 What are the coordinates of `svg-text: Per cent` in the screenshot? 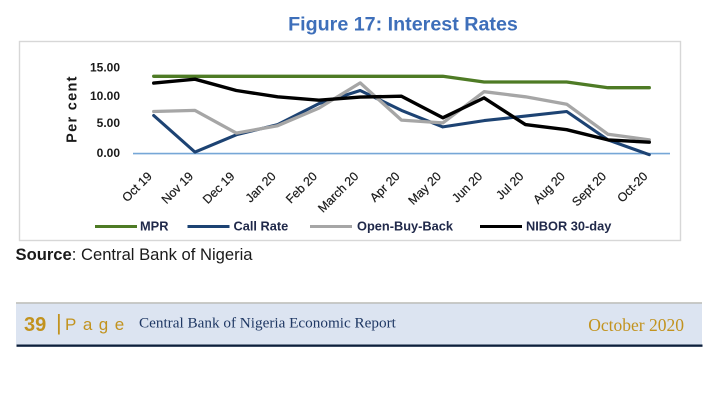 It's located at (73, 109).